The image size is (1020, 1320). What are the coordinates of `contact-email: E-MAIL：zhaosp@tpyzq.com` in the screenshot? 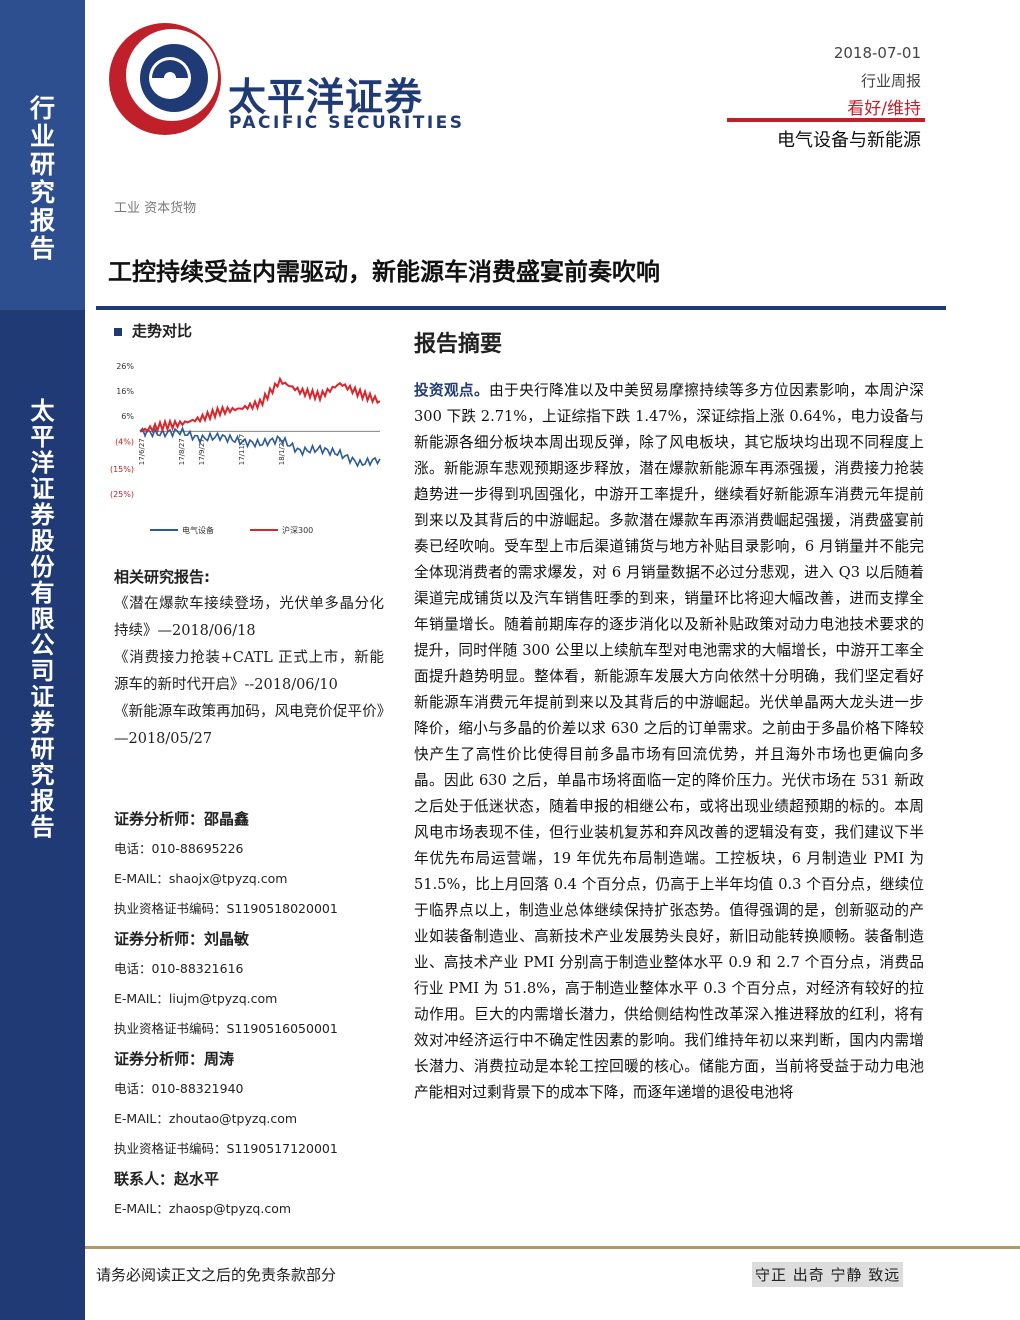 It's located at (203, 1208).